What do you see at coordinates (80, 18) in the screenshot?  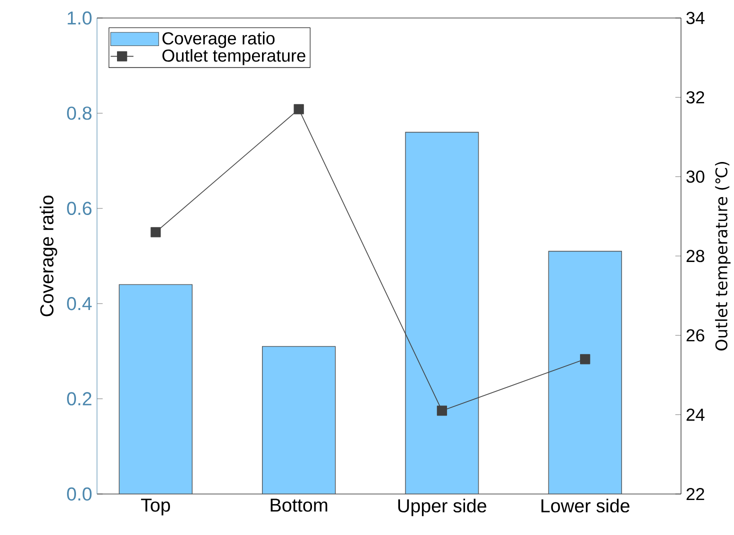 I see `y-tick-label: 1.0` at bounding box center [80, 18].